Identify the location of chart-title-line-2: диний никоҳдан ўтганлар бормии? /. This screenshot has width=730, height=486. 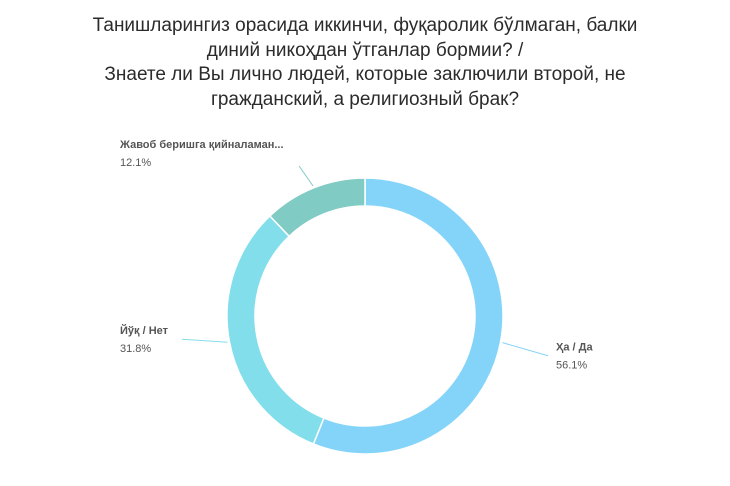
(365, 50).